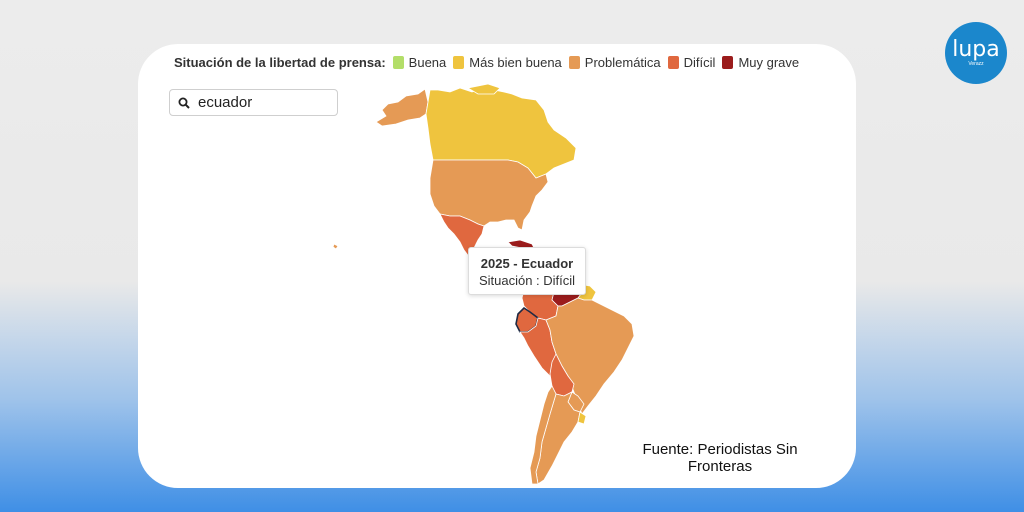 Image resolution: width=1024 pixels, height=512 pixels. I want to click on legend-label-dificil: Difícil, so click(699, 62).